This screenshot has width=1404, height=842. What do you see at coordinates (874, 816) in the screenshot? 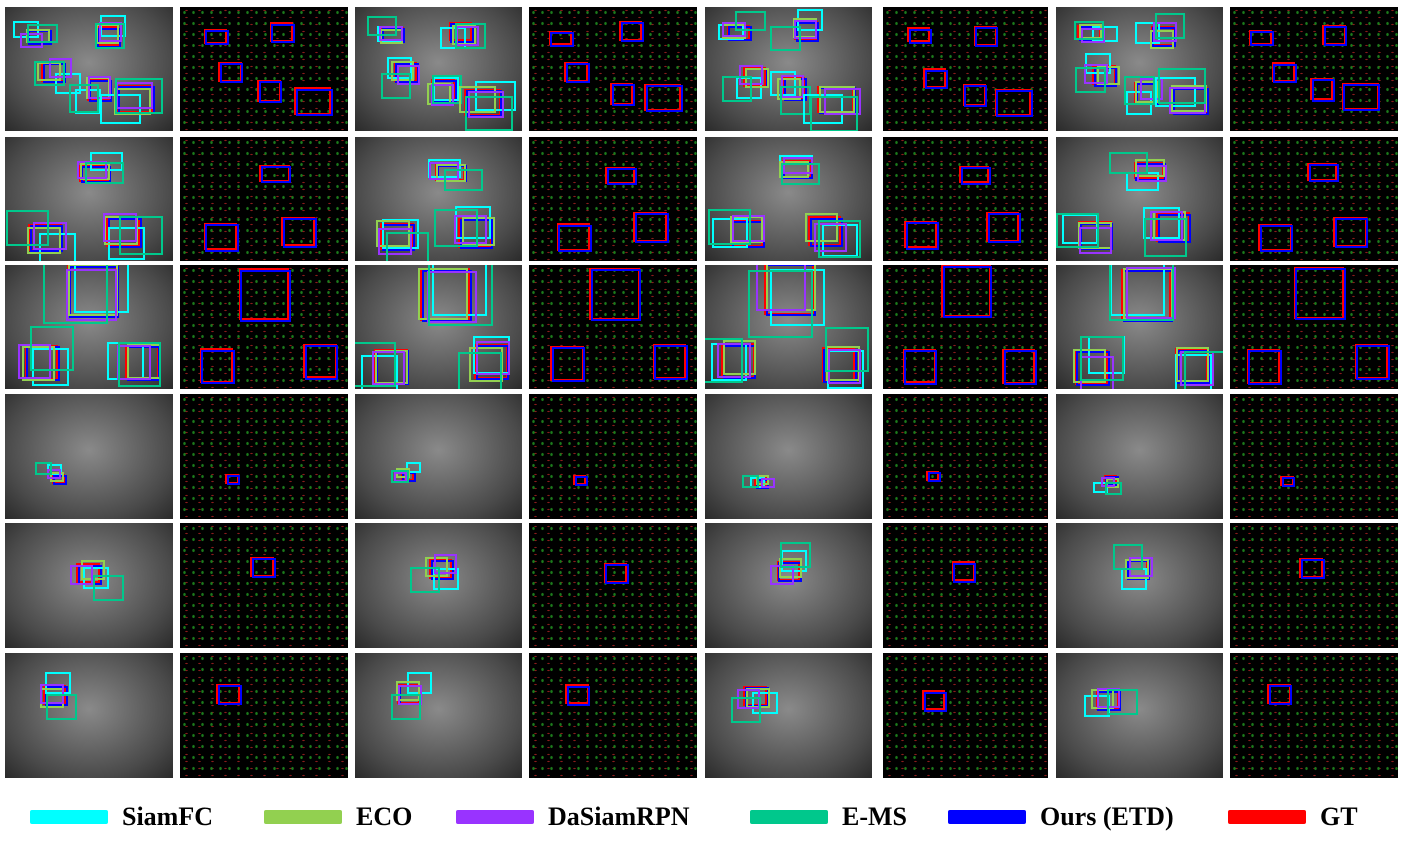
I see `legend-label: E-MS` at bounding box center [874, 816].